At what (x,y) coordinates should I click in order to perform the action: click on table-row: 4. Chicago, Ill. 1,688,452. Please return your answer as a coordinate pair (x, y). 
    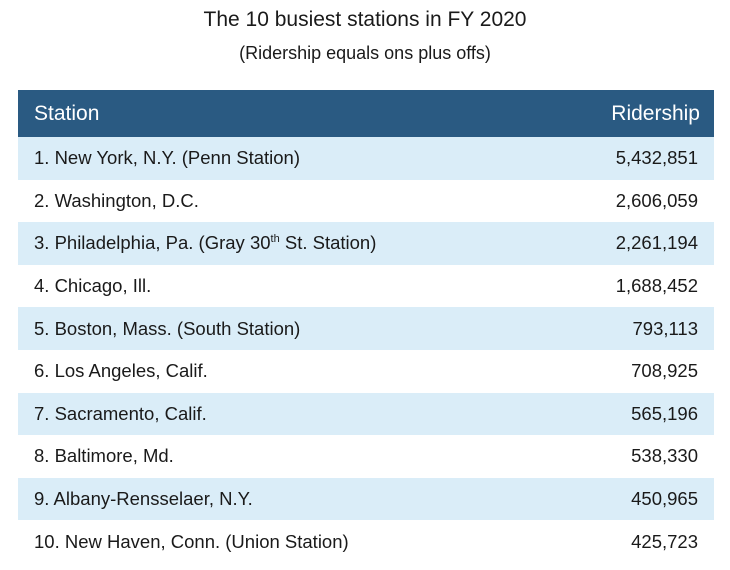
    Looking at the image, I should click on (366, 286).